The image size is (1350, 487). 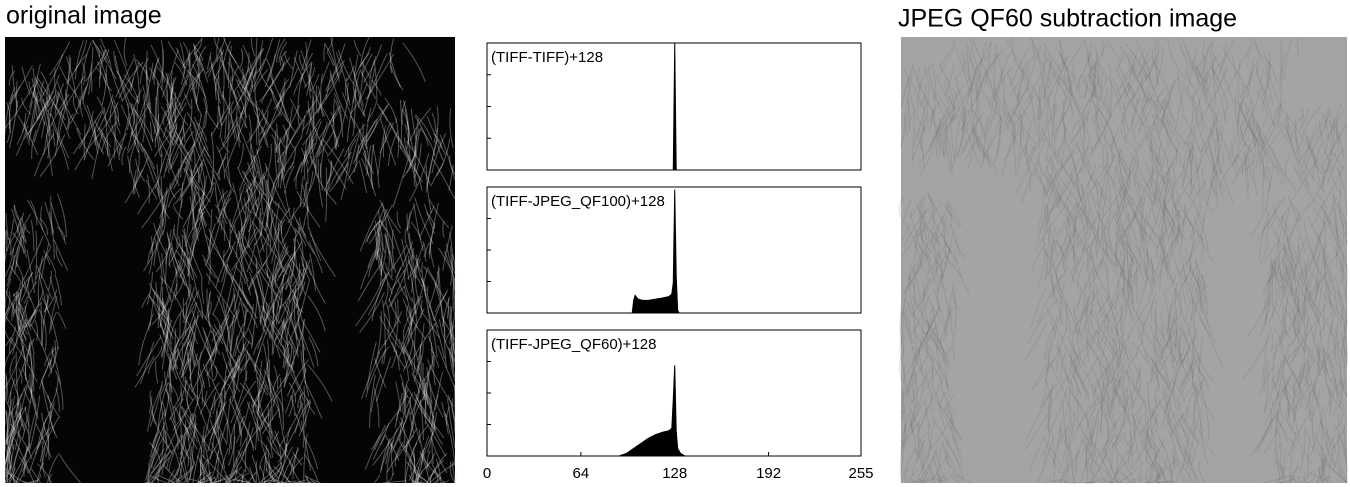 What do you see at coordinates (1067, 19) in the screenshot?
I see `right-title: JPEG QF60 subtraction image` at bounding box center [1067, 19].